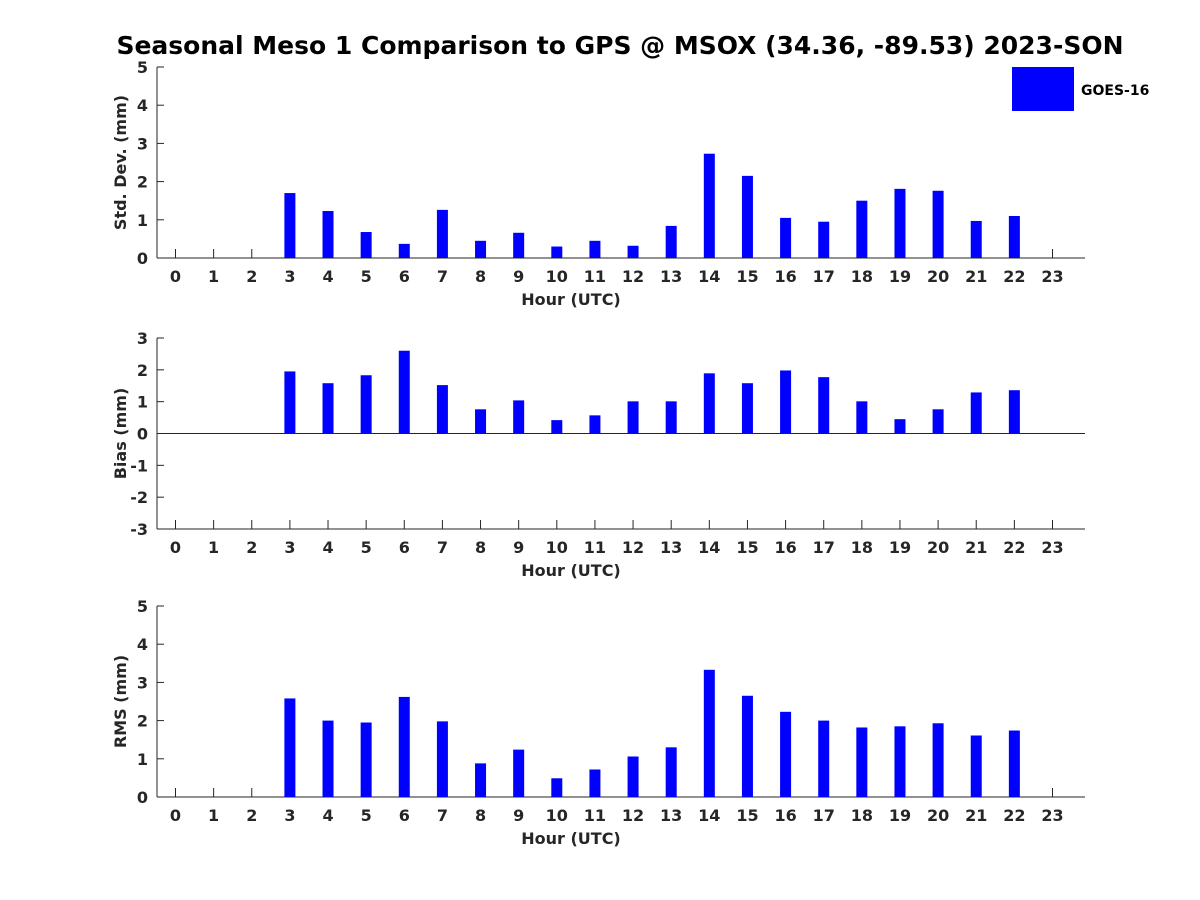 The image size is (1200, 900). What do you see at coordinates (1043, 89) in the screenshot?
I see `legend-swatch` at bounding box center [1043, 89].